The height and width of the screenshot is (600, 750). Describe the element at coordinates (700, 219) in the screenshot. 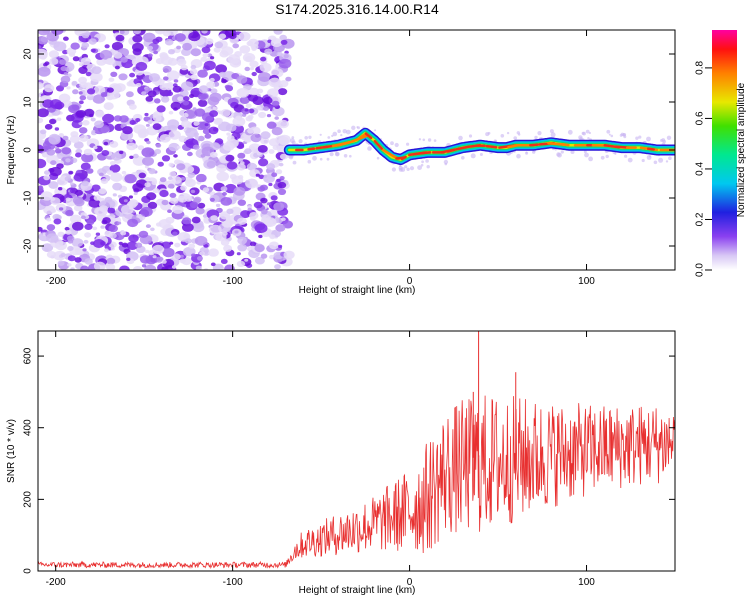

I see `colorbar-tick-label: 0.2` at that location.